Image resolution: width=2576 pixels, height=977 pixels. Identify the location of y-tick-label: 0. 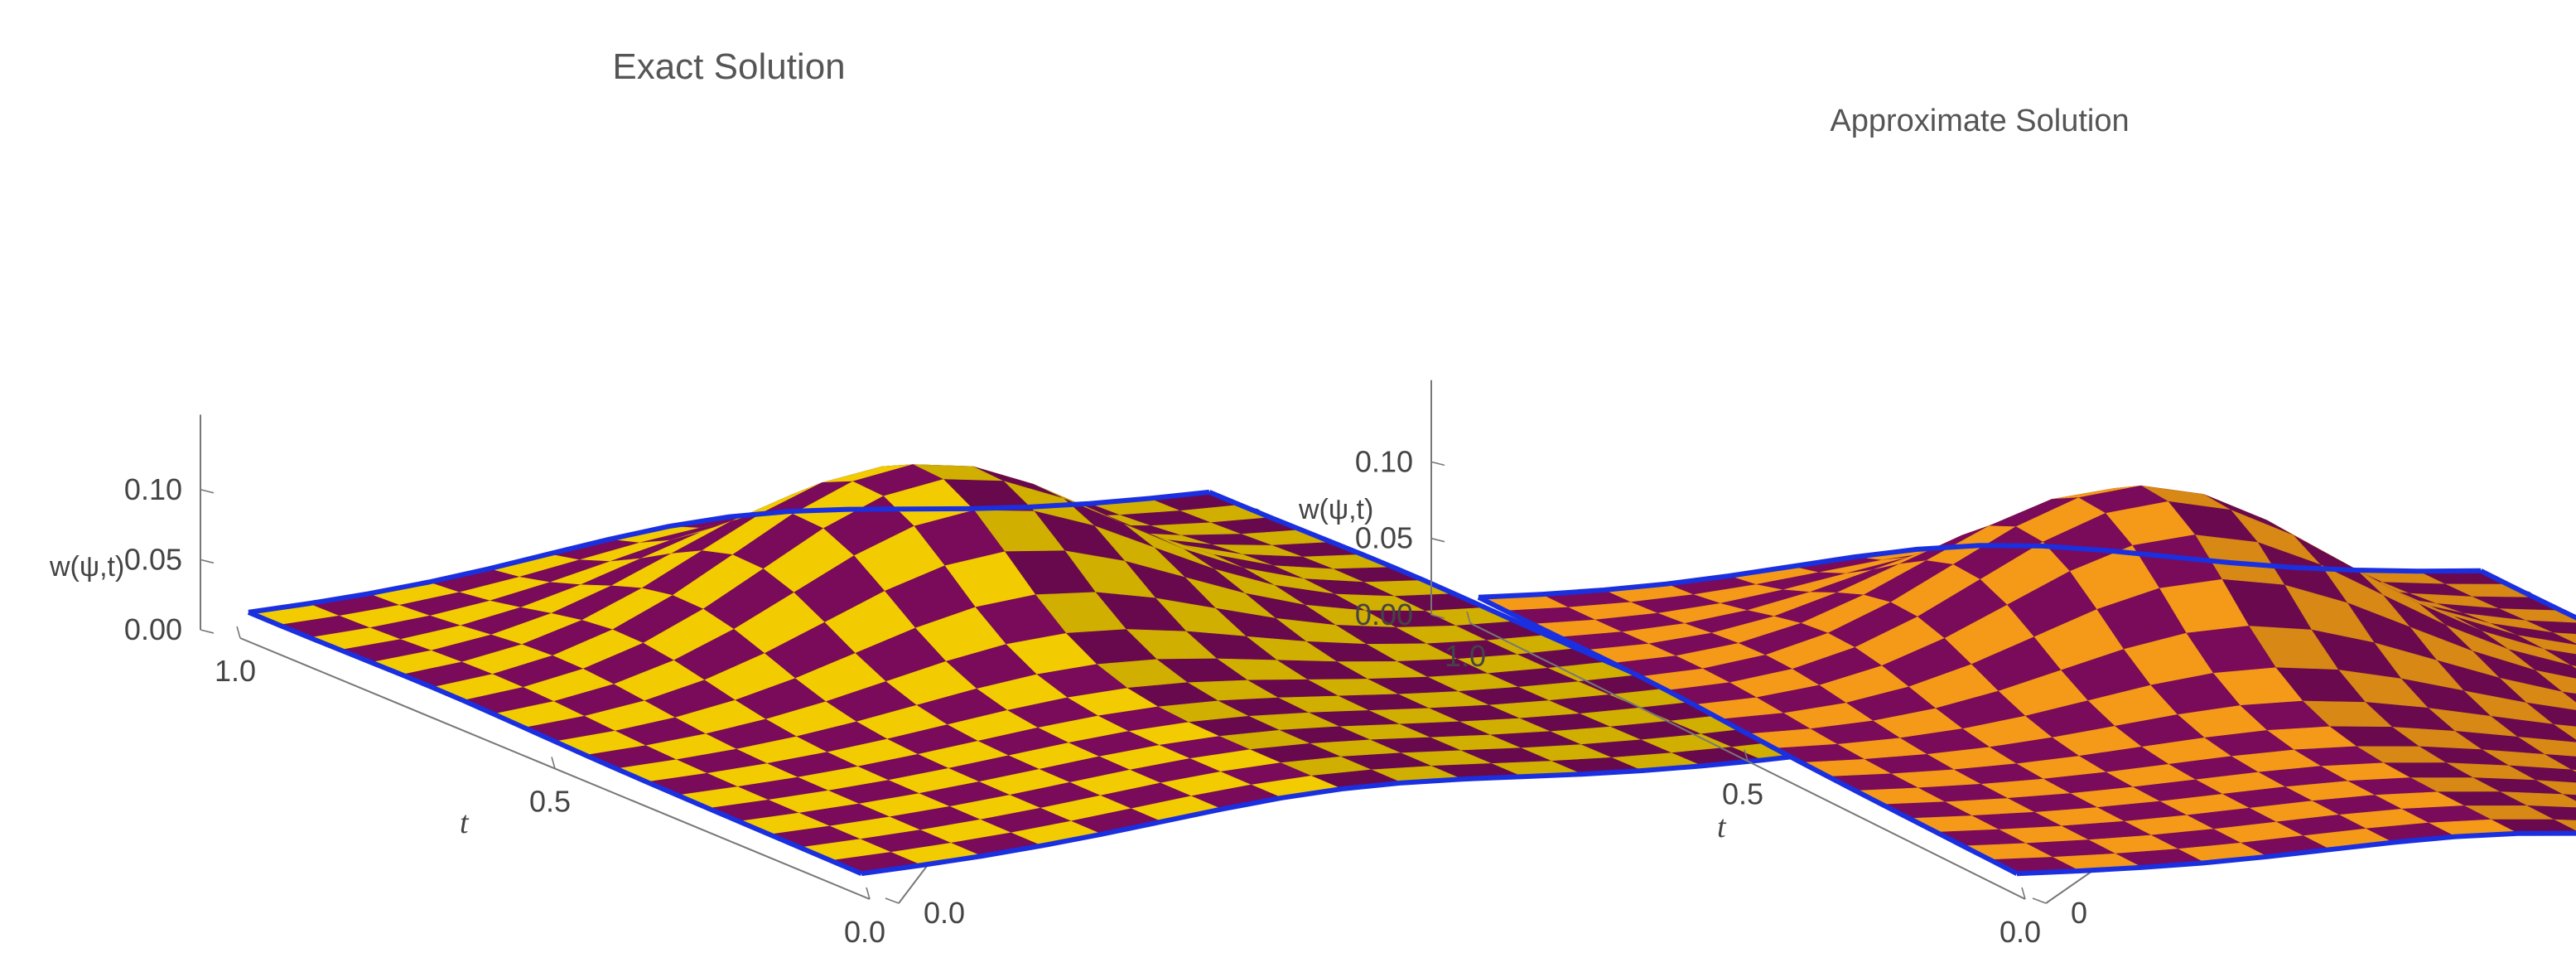
(2079, 913).